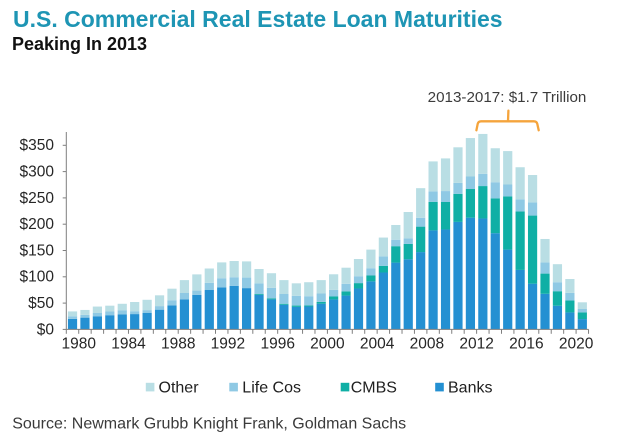  I want to click on svg-text: 1996, so click(277, 343).